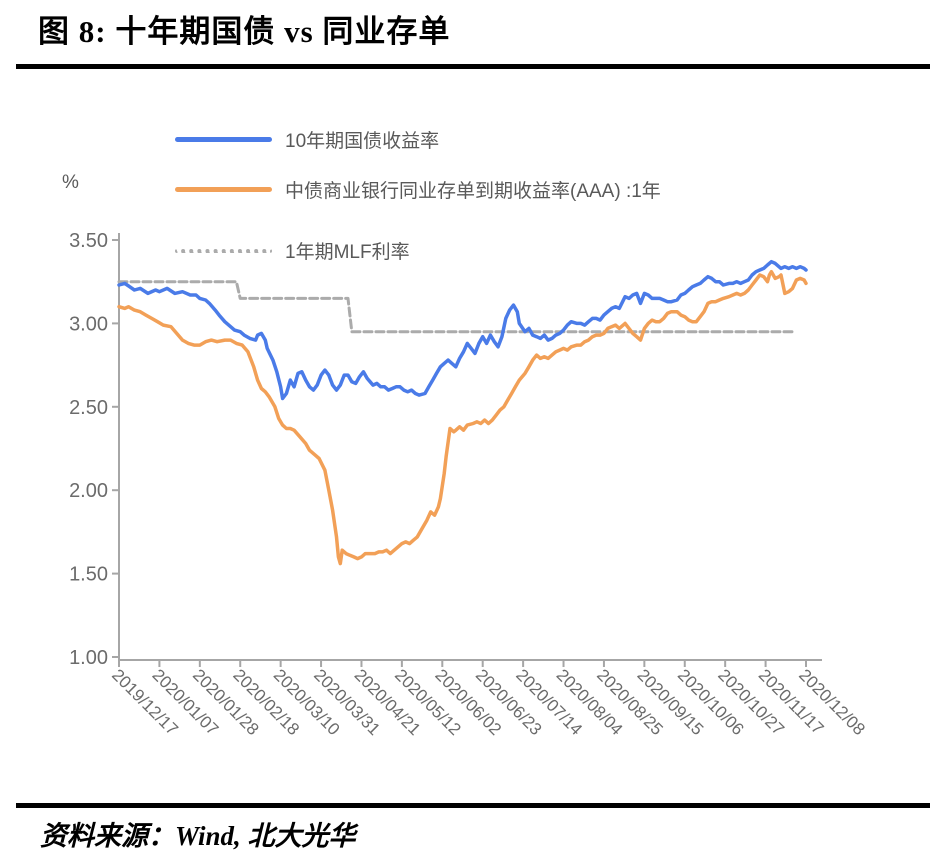 The height and width of the screenshot is (864, 934). I want to click on legend-label-mlf: 1年期MLF利率, so click(347, 252).